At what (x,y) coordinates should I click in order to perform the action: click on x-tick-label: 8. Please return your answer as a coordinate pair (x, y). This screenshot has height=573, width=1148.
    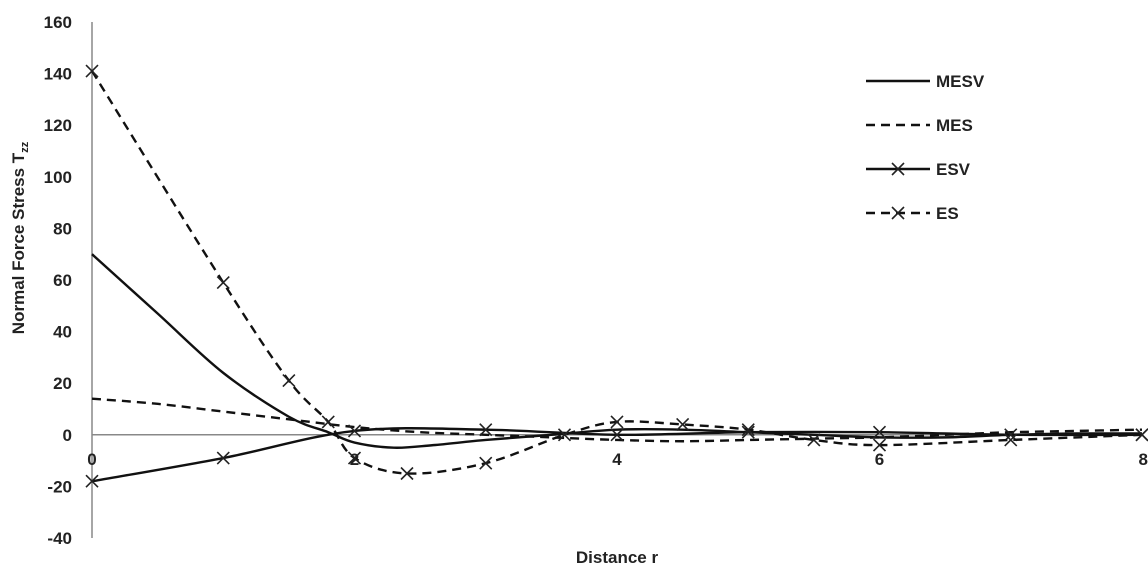
    Looking at the image, I should click on (1143, 459).